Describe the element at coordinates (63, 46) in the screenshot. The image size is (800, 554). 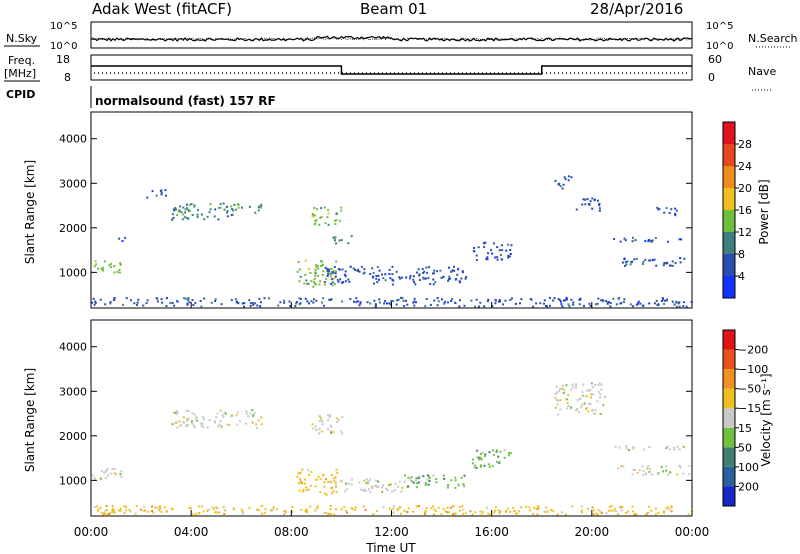
I see `nsky-tick-bottom: 10^0` at that location.